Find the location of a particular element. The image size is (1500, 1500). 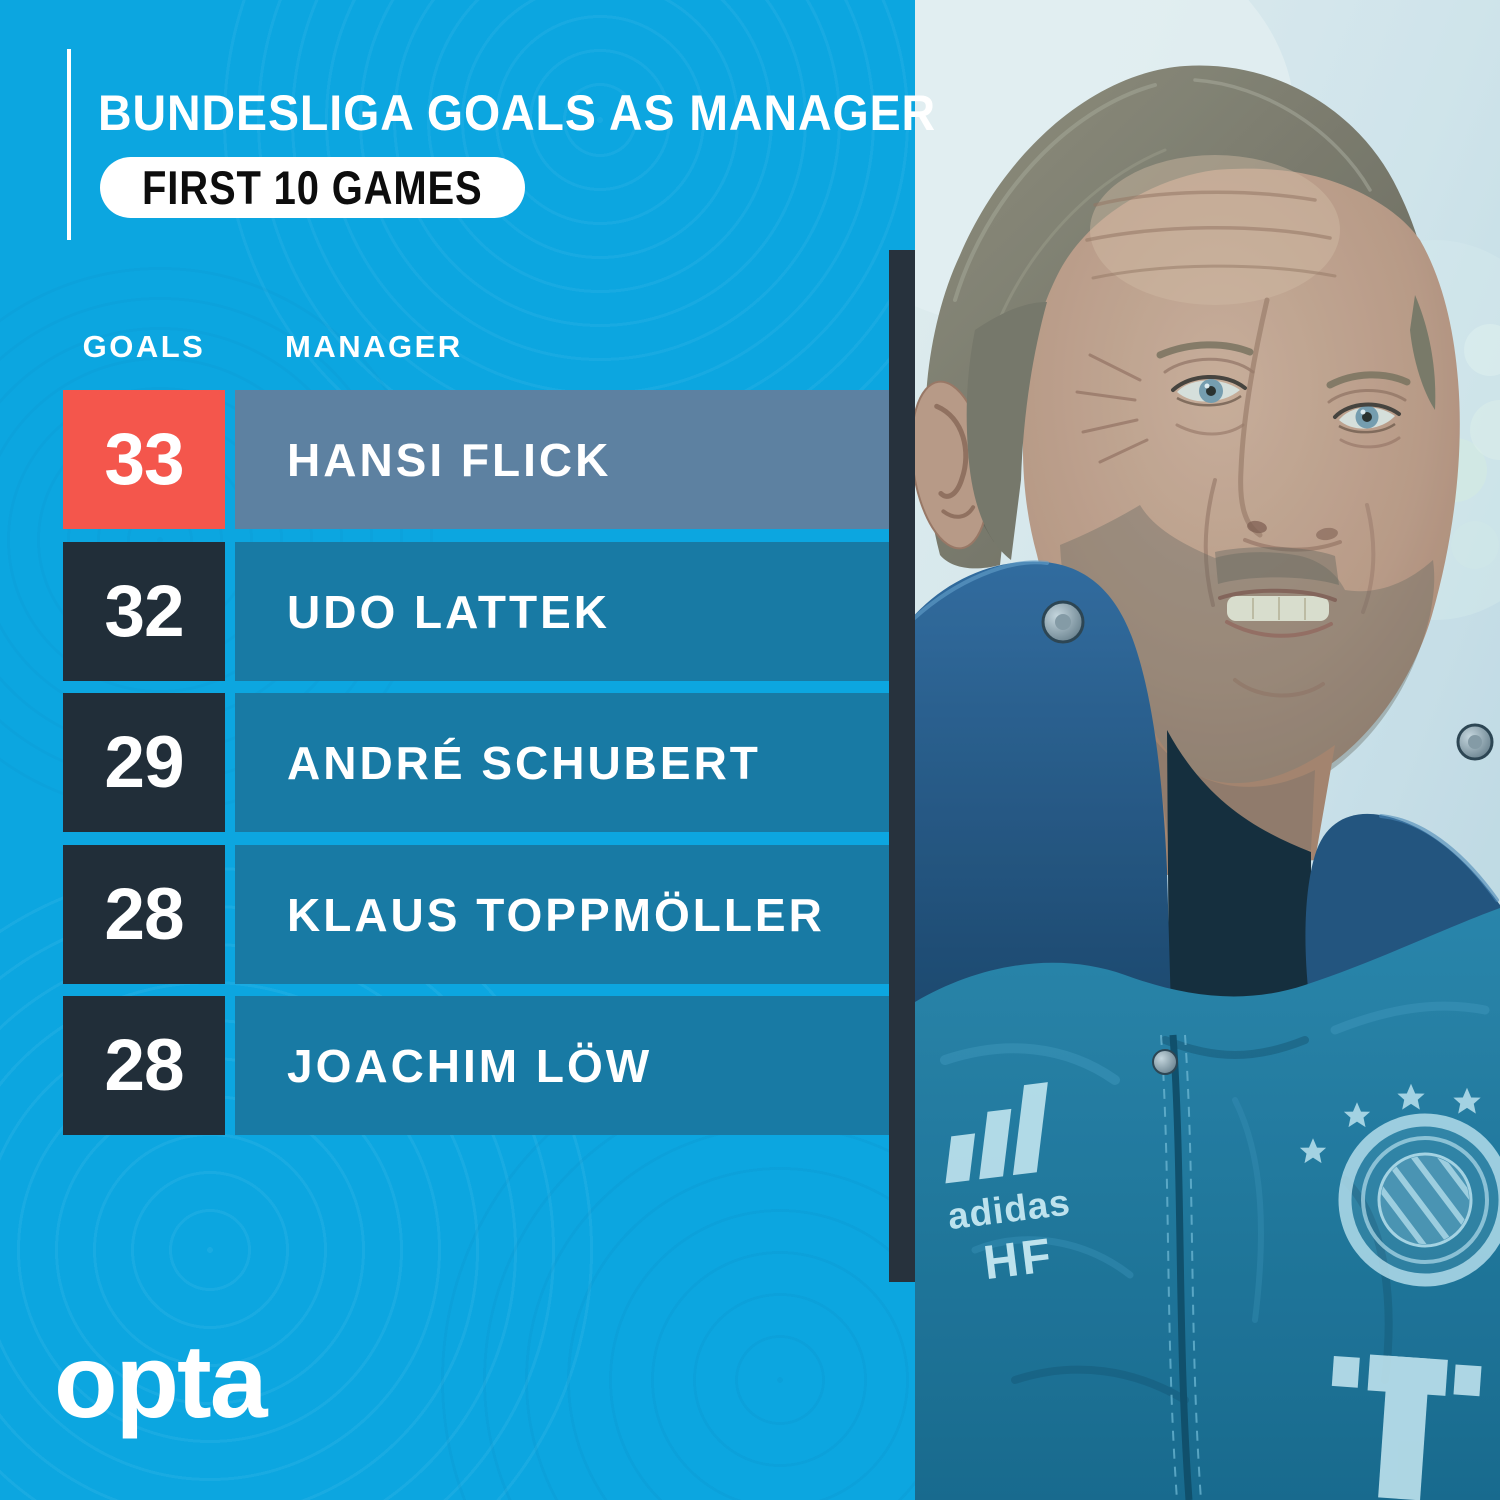

eye-right is located at coordinates (1367, 419).